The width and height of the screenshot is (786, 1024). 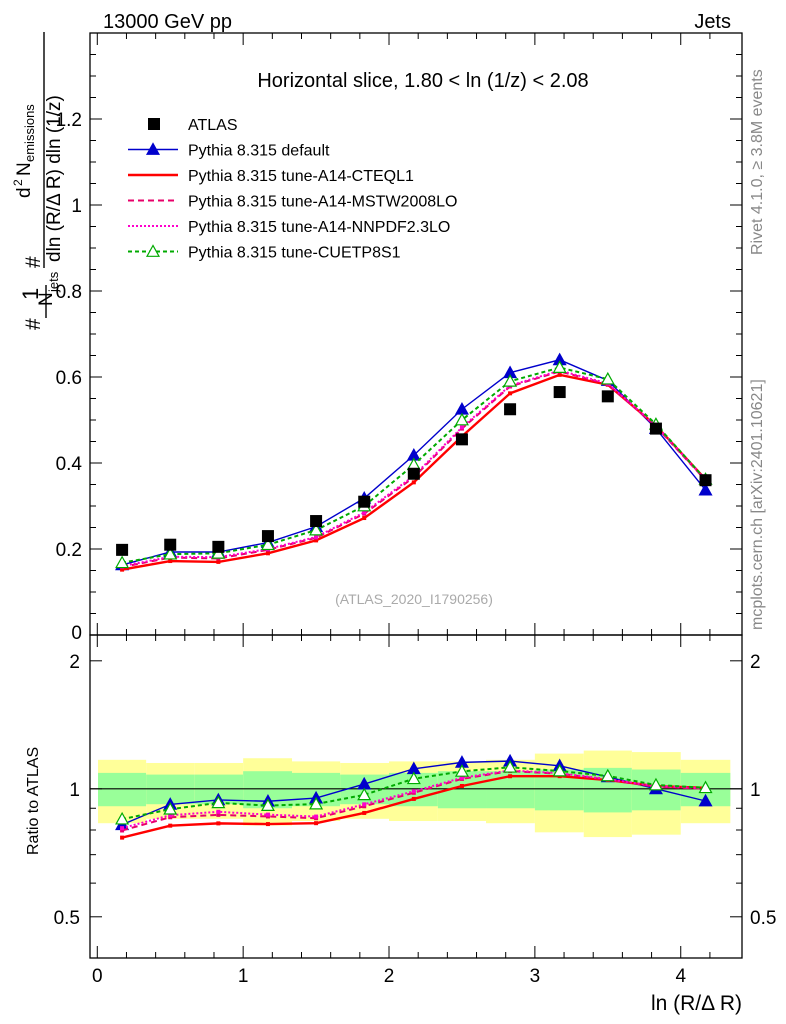 I want to click on y-tick-label-main: 0.6, so click(x=69, y=378).